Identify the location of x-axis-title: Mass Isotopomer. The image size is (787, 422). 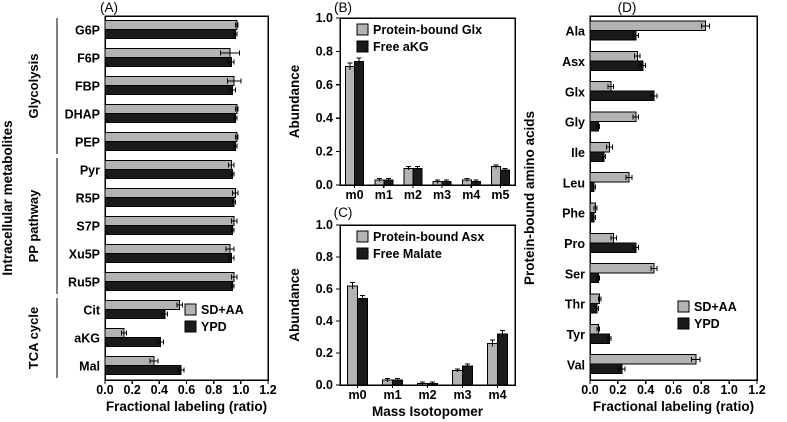
(428, 411).